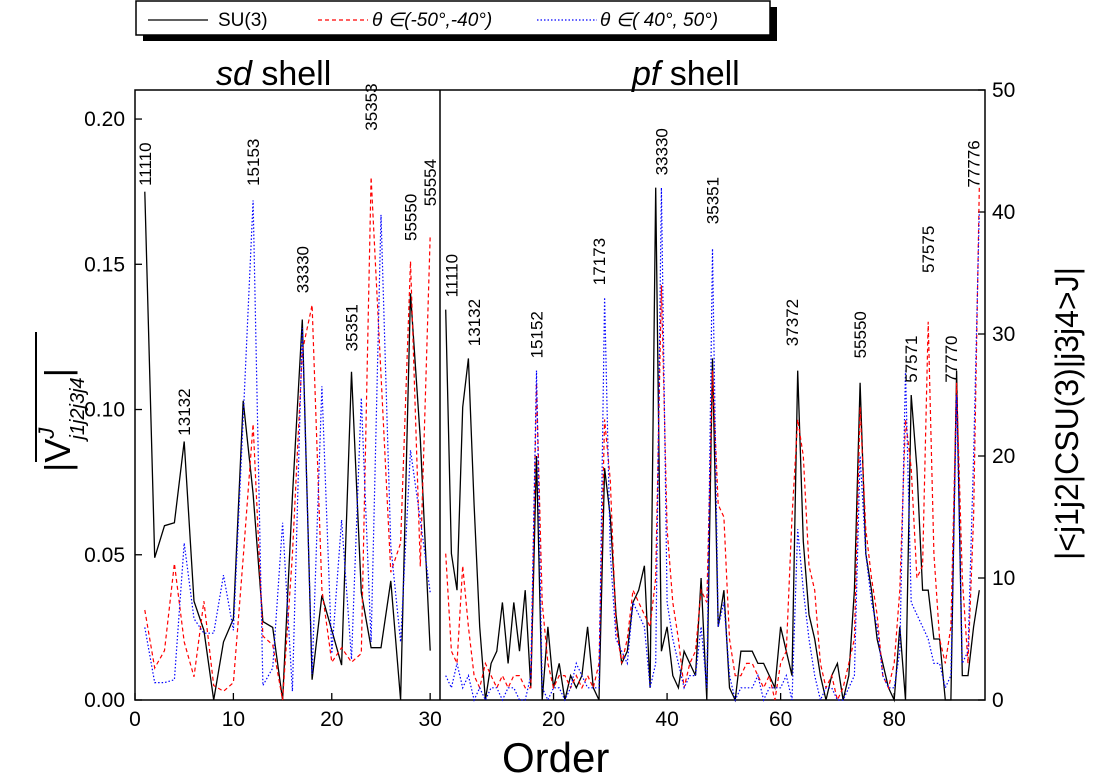 This screenshot has width=1094, height=781. I want to click on pf-x-tick-label: 80, so click(893, 719).